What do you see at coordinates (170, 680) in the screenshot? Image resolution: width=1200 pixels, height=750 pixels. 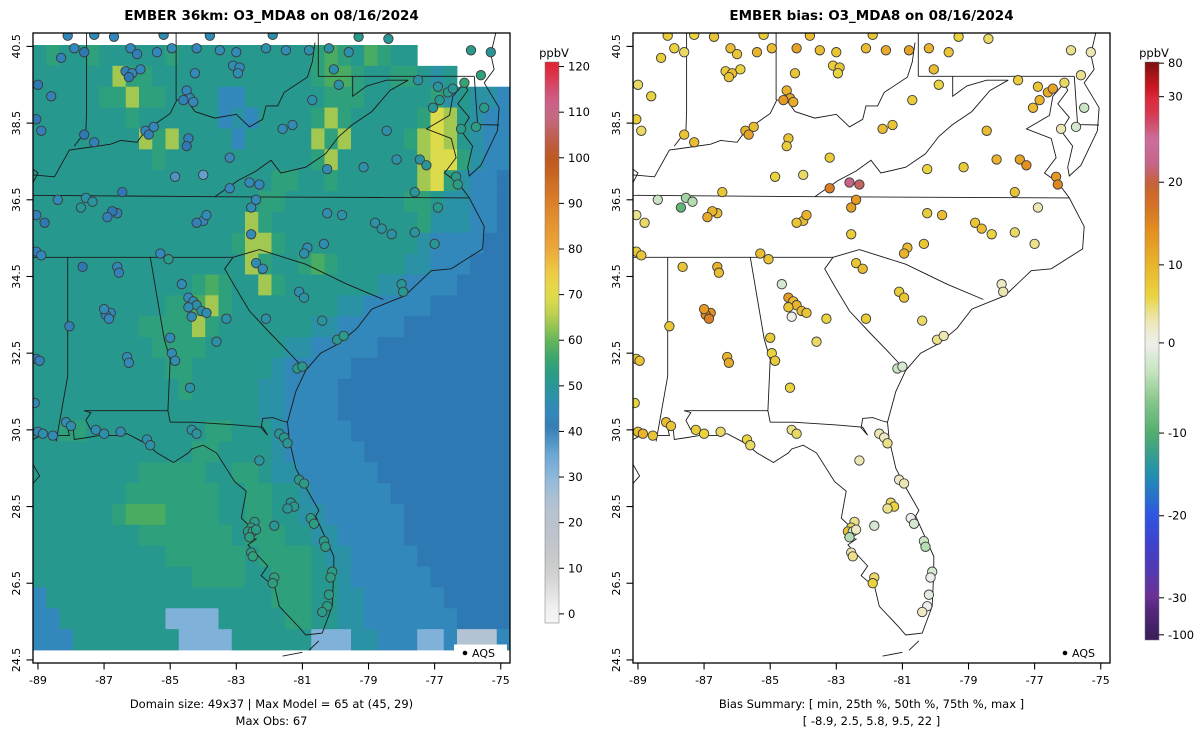 I see `x-tick-label: -85` at bounding box center [170, 680].